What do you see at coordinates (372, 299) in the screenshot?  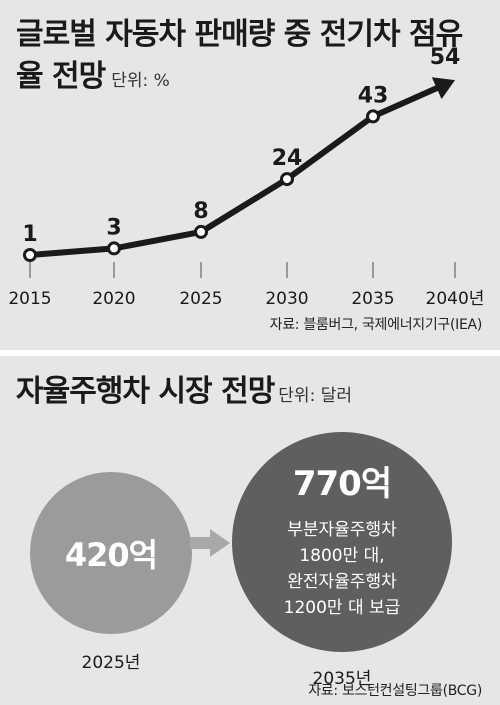 I see `x-tick-label: 2035` at bounding box center [372, 299].